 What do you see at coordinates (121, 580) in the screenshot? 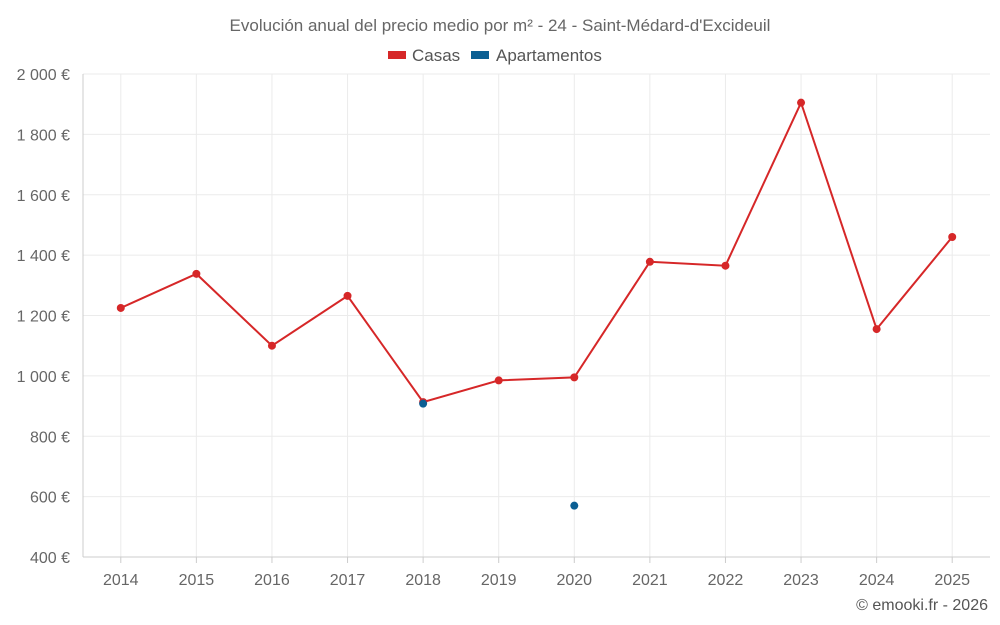
I see `x-tick-label: 2014` at bounding box center [121, 580].